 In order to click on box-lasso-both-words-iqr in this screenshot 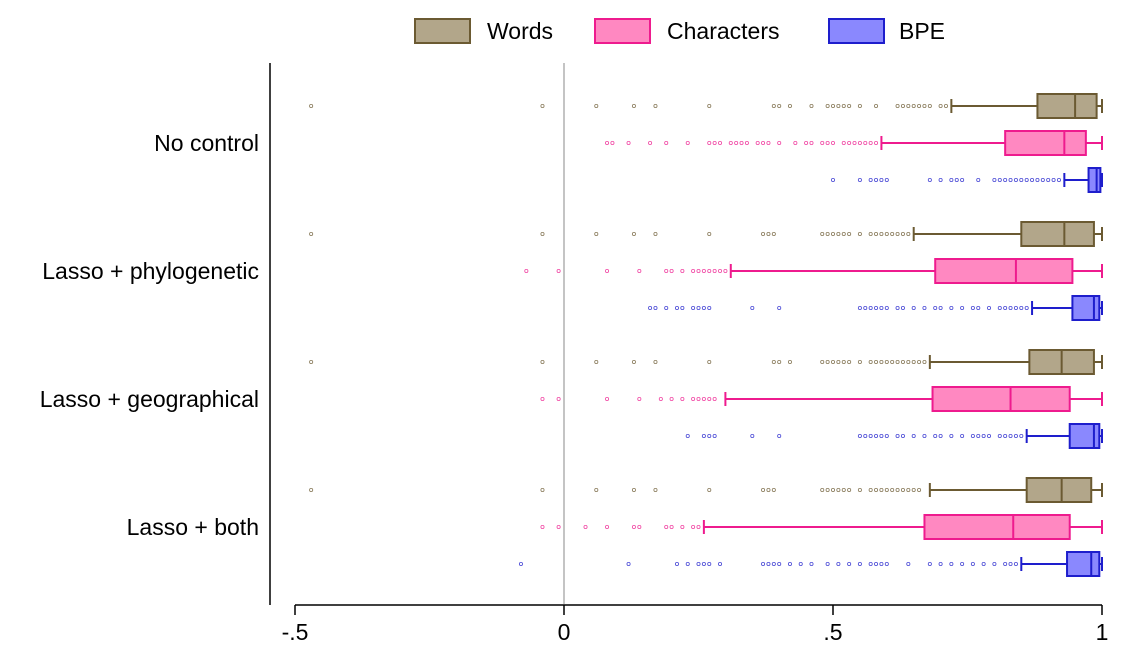, I will do `click(1059, 490)`.